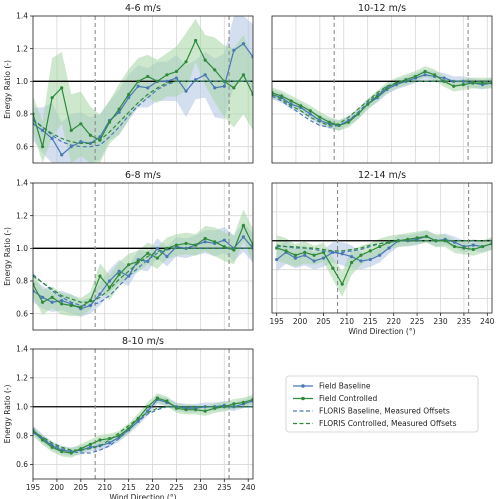 Image resolution: width=500 pixels, height=499 pixels. Describe the element at coordinates (22, 48) in the screenshot. I see `y-tick-label: 1.2` at that location.